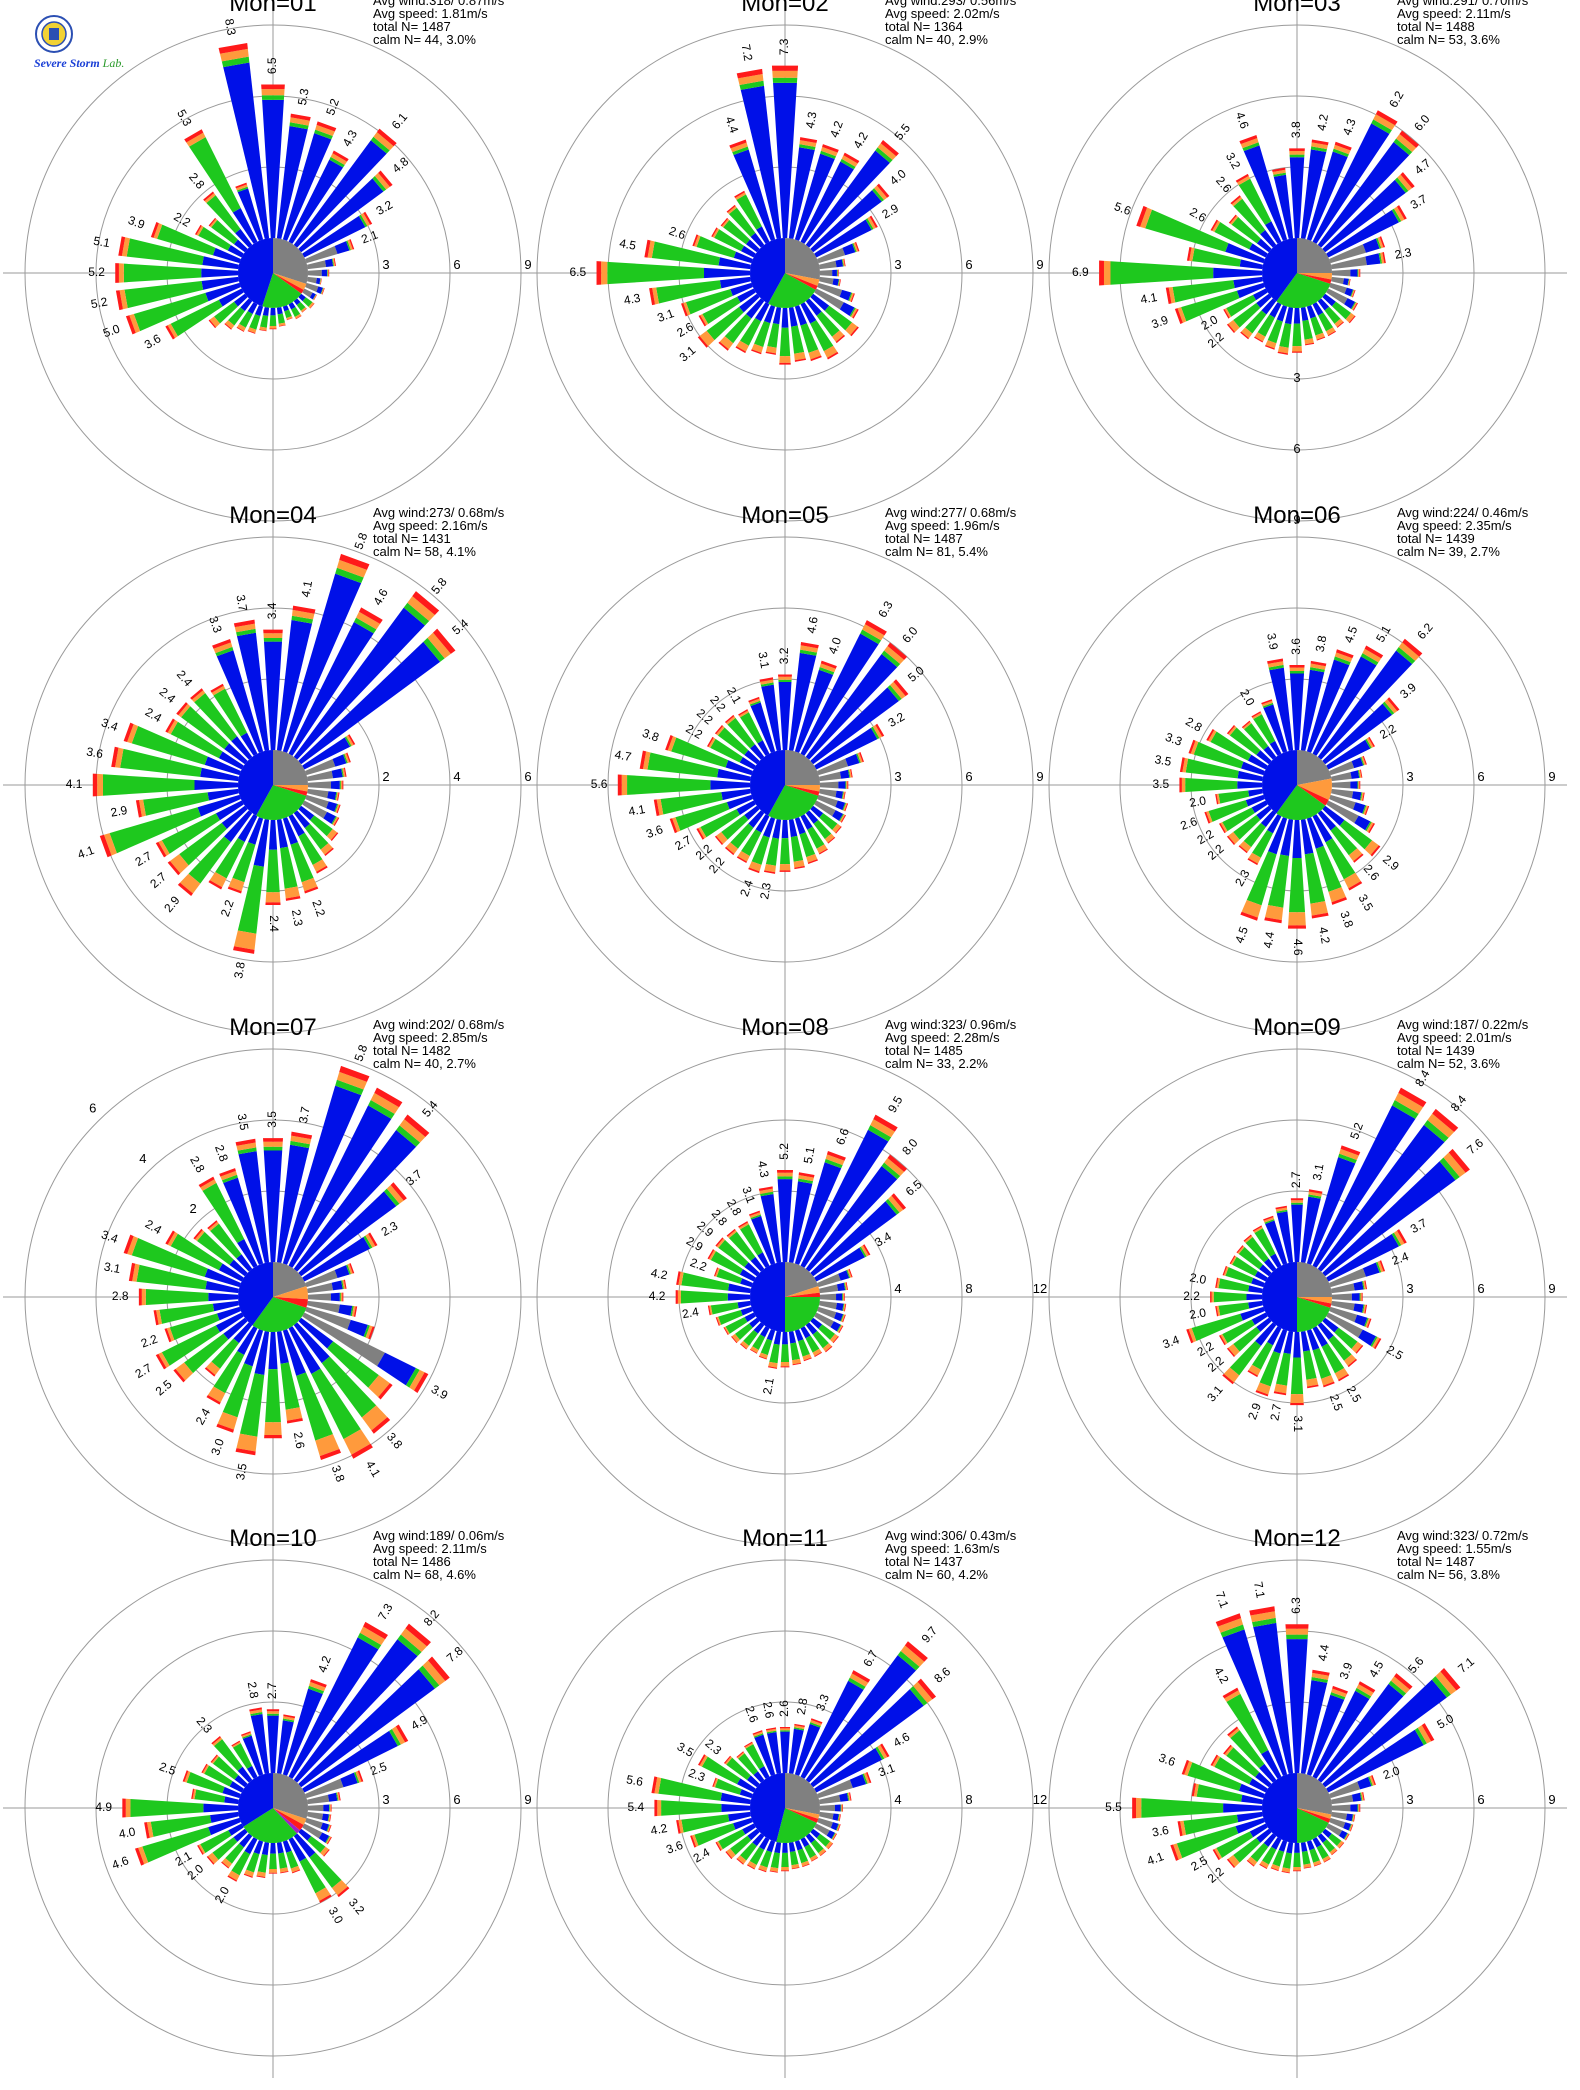 This screenshot has width=1580, height=2090. What do you see at coordinates (1296, 1605) in the screenshot?
I see `bar-value-label: 6.3` at bounding box center [1296, 1605].